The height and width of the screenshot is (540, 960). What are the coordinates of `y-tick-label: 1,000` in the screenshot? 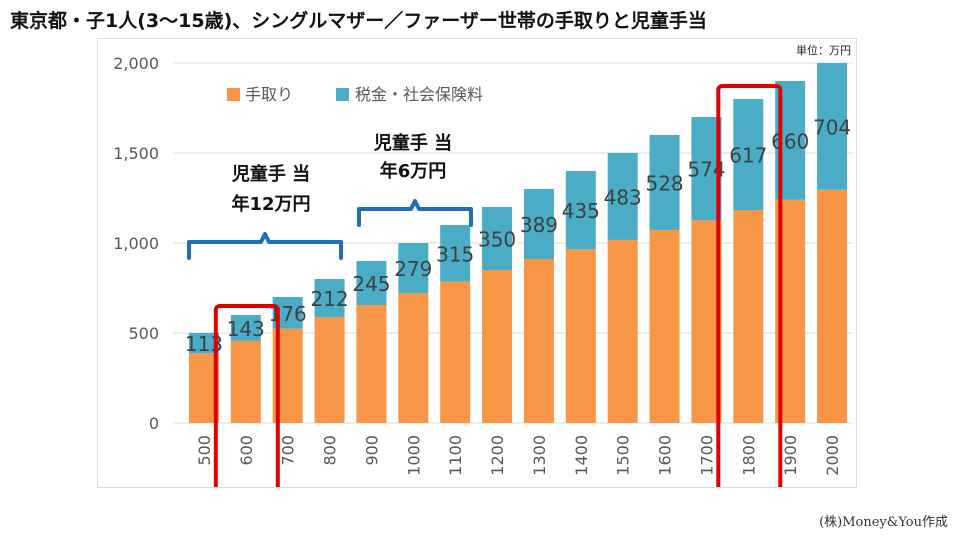 It's located at (136, 243).